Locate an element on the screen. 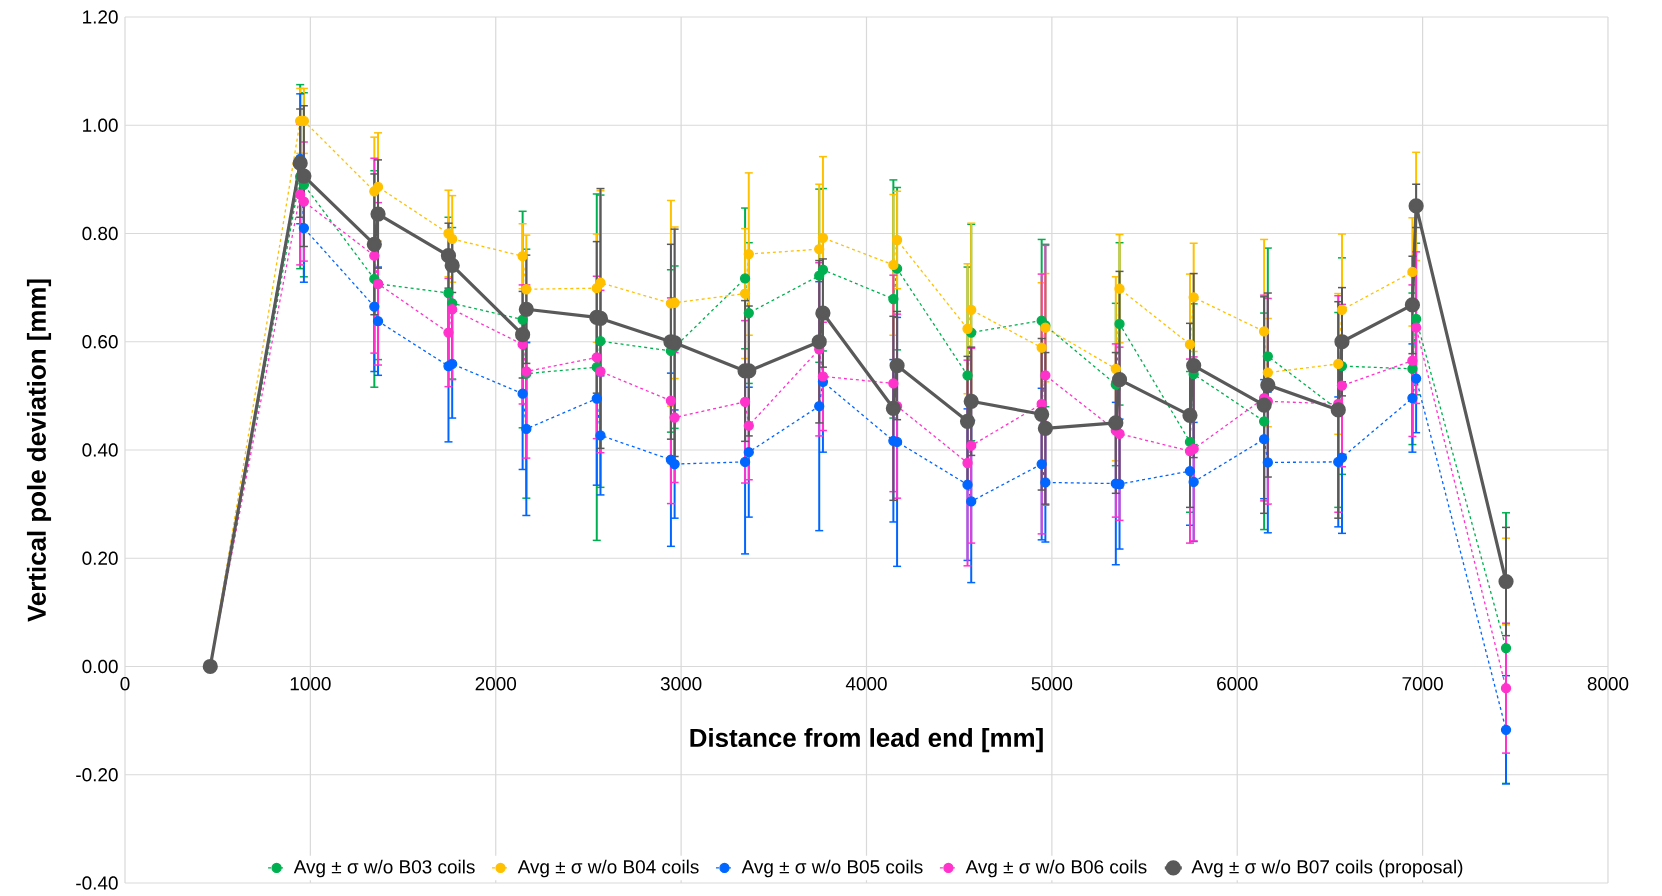  x-tick-label: 5000 is located at coordinates (1052, 684).